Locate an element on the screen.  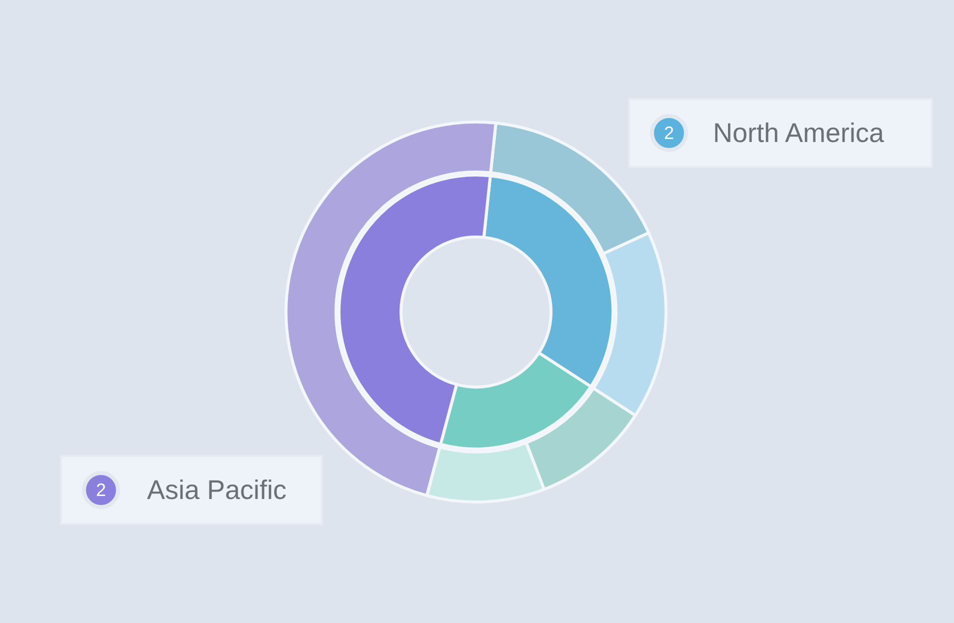
text: North America is located at coordinates (799, 133).